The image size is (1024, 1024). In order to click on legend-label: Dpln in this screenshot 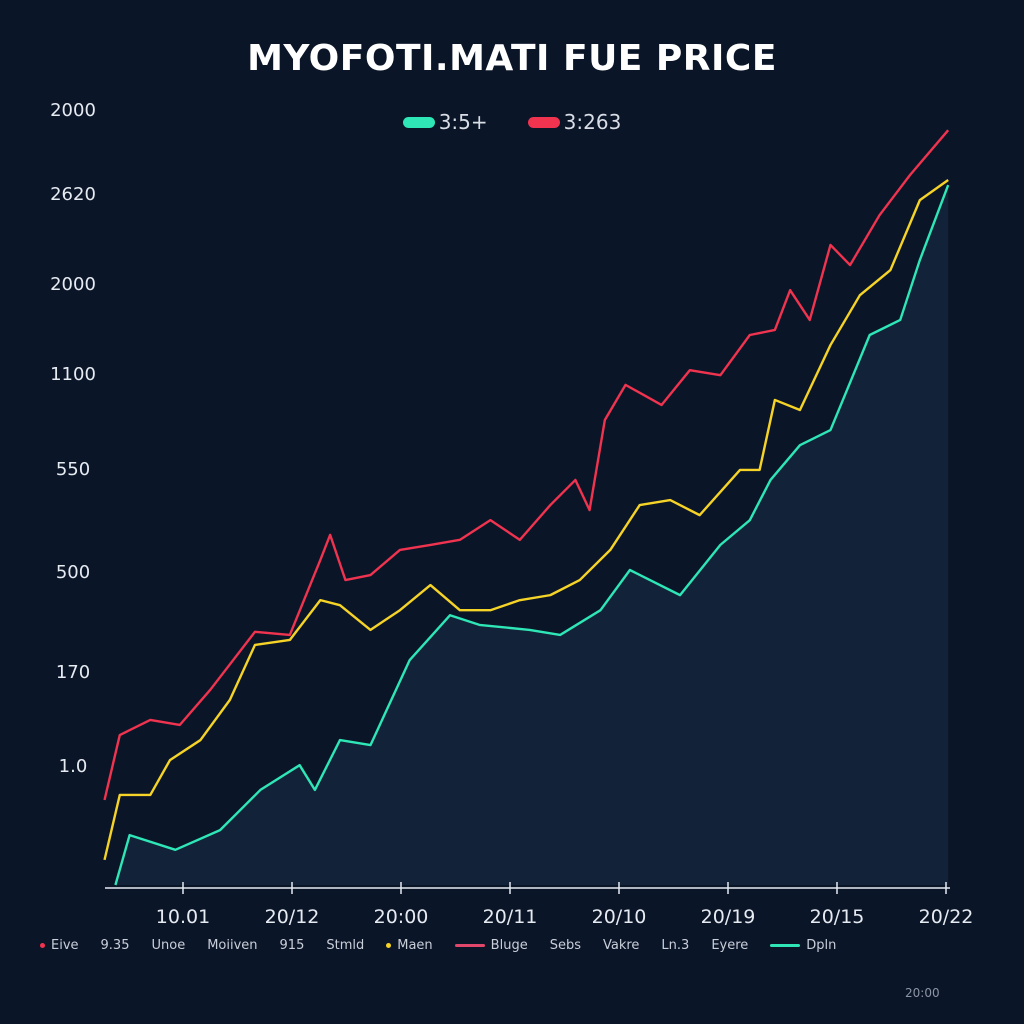, I will do `click(821, 945)`.